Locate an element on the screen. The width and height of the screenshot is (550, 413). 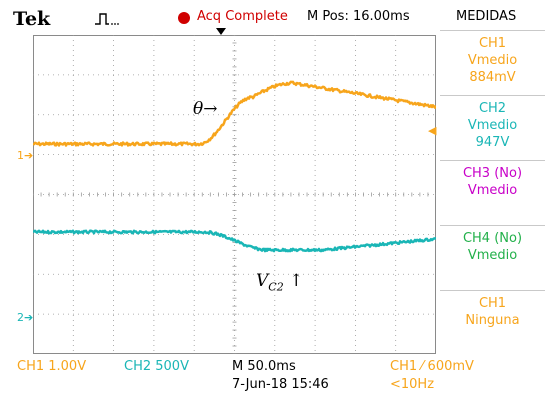
measurement-ch2-vmedio: CH2 Vmedio 947V is located at coordinates (492, 126).